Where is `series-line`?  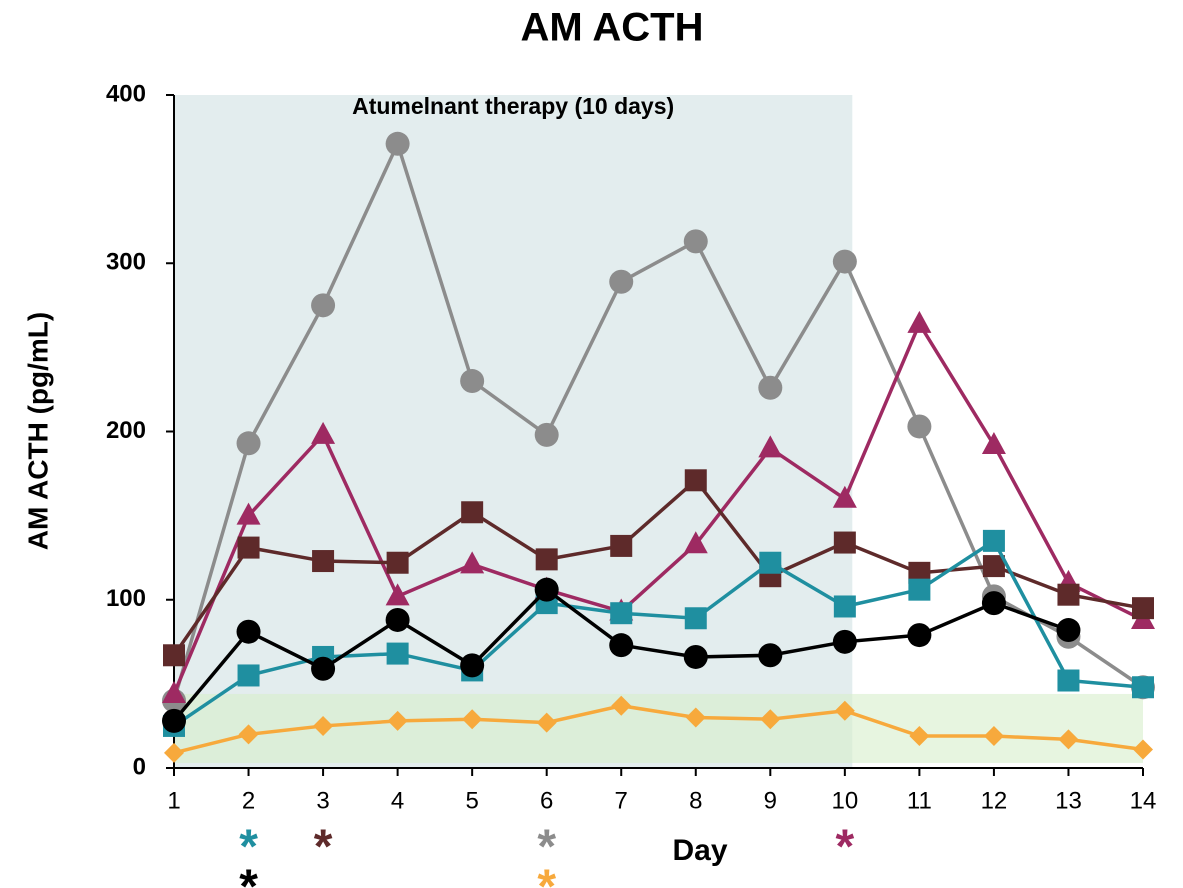
series-line is located at coordinates (658, 729).